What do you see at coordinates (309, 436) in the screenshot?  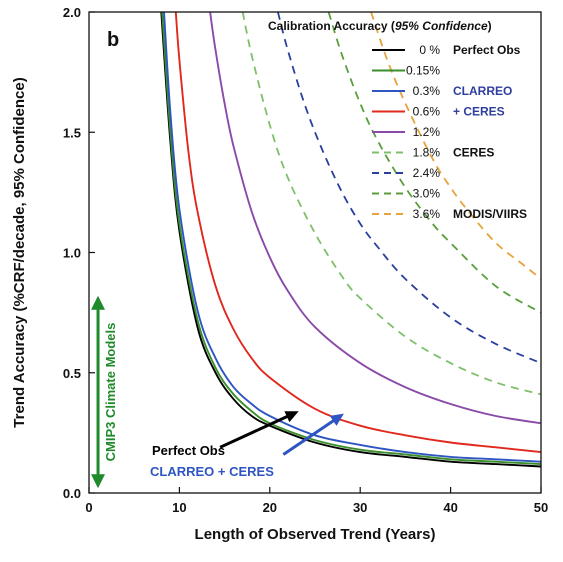 I see `clarreo-arrow-line` at bounding box center [309, 436].